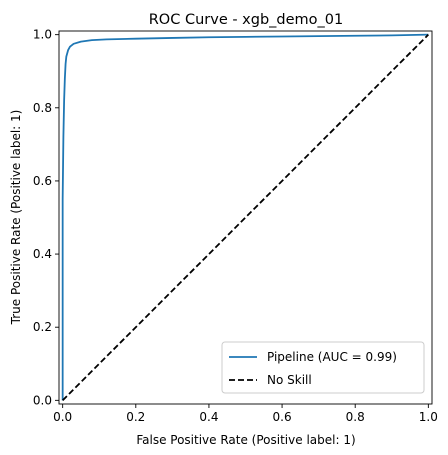 The image size is (448, 455). Describe the element at coordinates (42, 35) in the screenshot. I see `y-tick-label: 1.0` at that location.